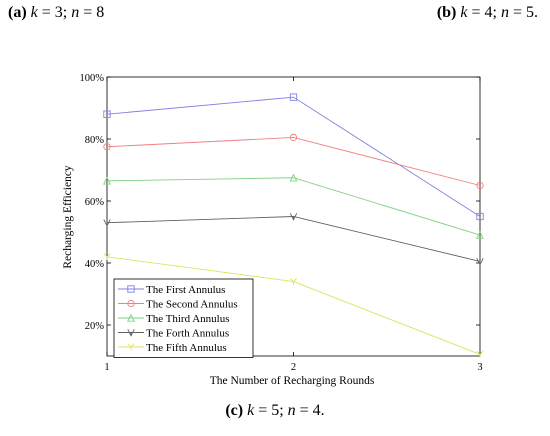  Describe the element at coordinates (271, 410) in the screenshot. I see `caption-c-k-value: = 5;` at that location.